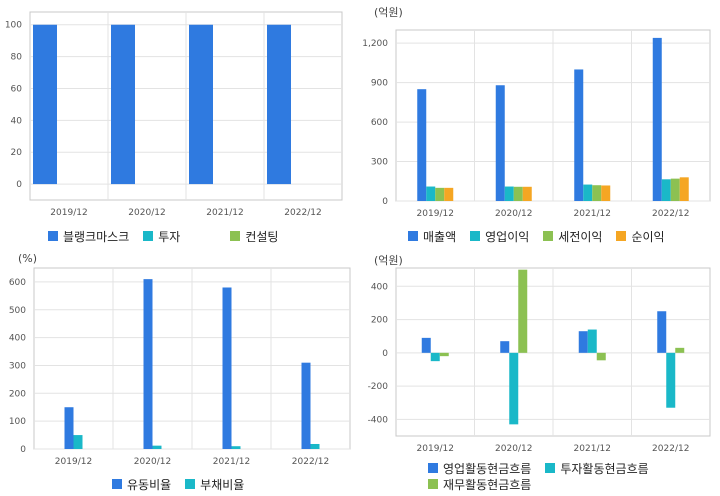 The height and width of the screenshot is (496, 720). Describe the element at coordinates (479, 468) in the screenshot. I see `legend-item: 영업활동현금흐름` at that location.